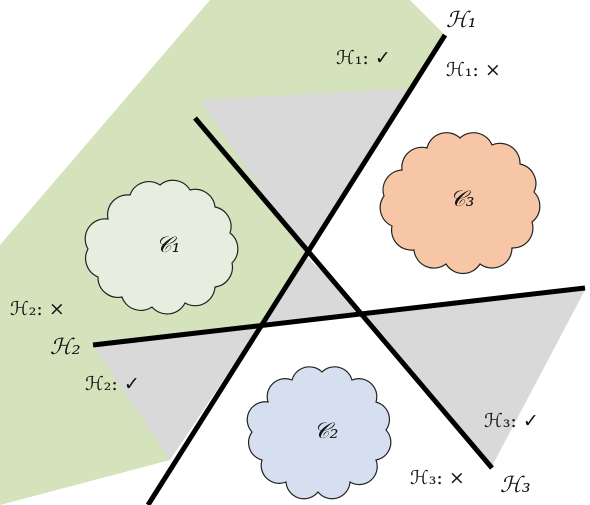 This screenshot has width=590, height=505. What do you see at coordinates (168, 245) in the screenshot?
I see `cluster-c1-label: 𝒞₁` at bounding box center [168, 245].